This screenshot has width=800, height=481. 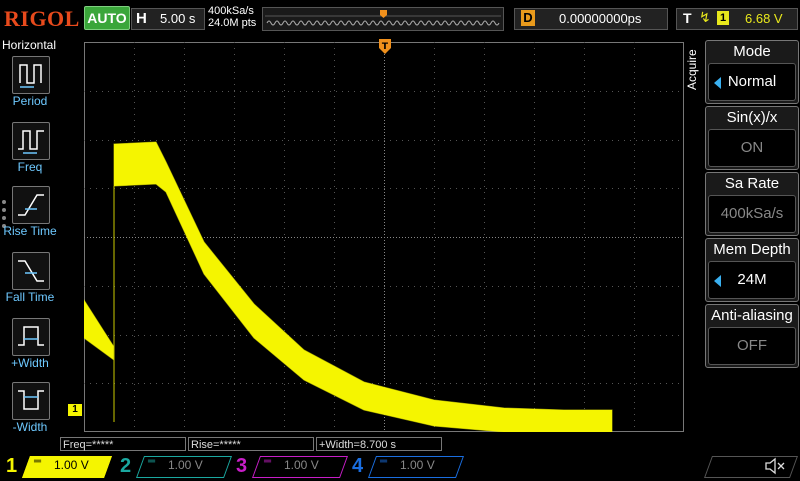 What do you see at coordinates (752, 213) in the screenshot?
I see `menu-value: 400kSa/s` at bounding box center [752, 213].